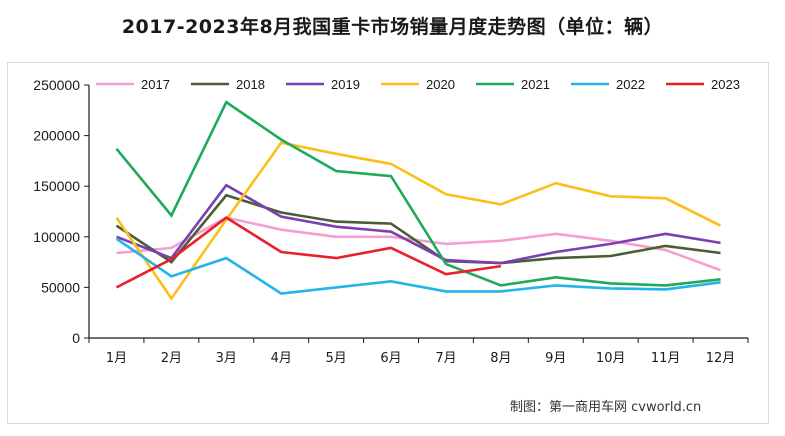 The height and width of the screenshot is (436, 785). What do you see at coordinates (171, 358) in the screenshot?
I see `x-tick-label: 2月` at bounding box center [171, 358].